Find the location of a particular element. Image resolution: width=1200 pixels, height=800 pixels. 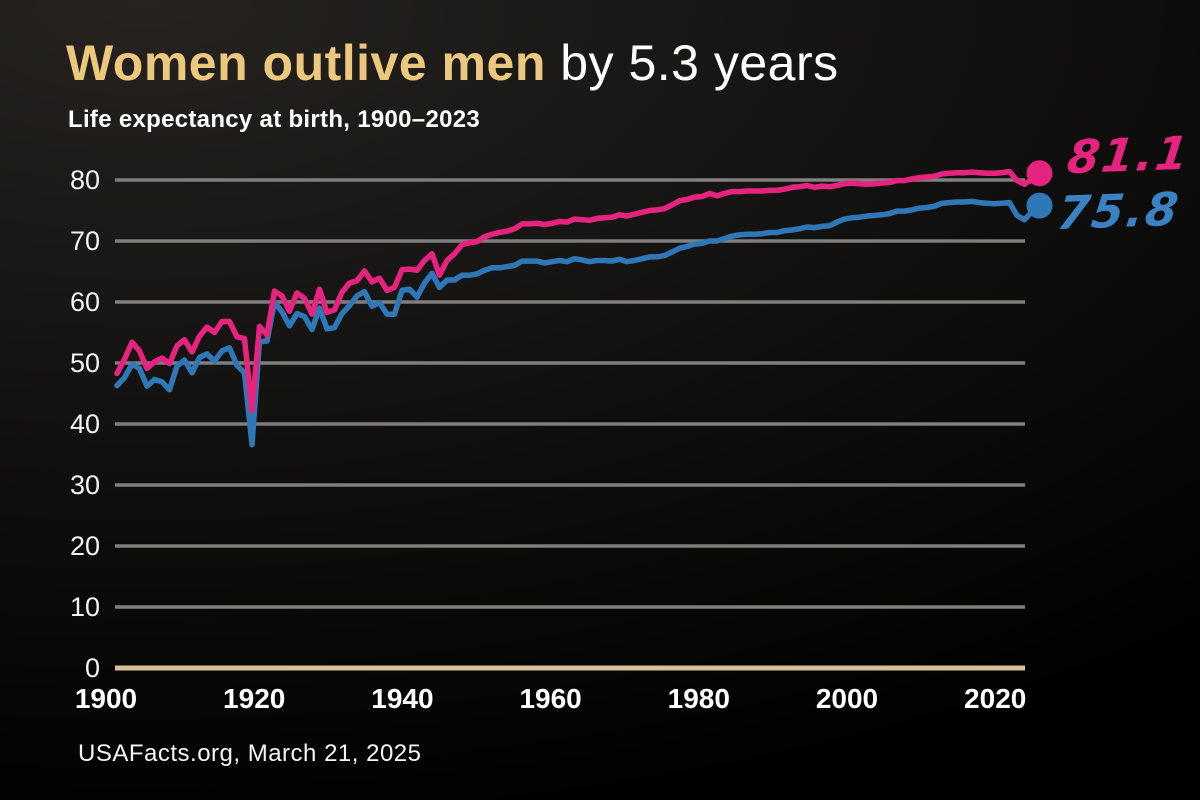

women-end-dot is located at coordinates (1039, 173).